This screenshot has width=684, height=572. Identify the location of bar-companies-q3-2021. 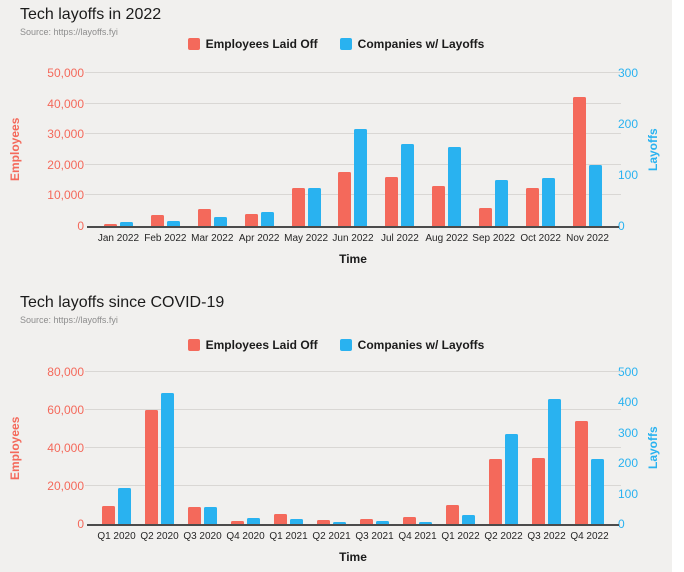
(382, 522).